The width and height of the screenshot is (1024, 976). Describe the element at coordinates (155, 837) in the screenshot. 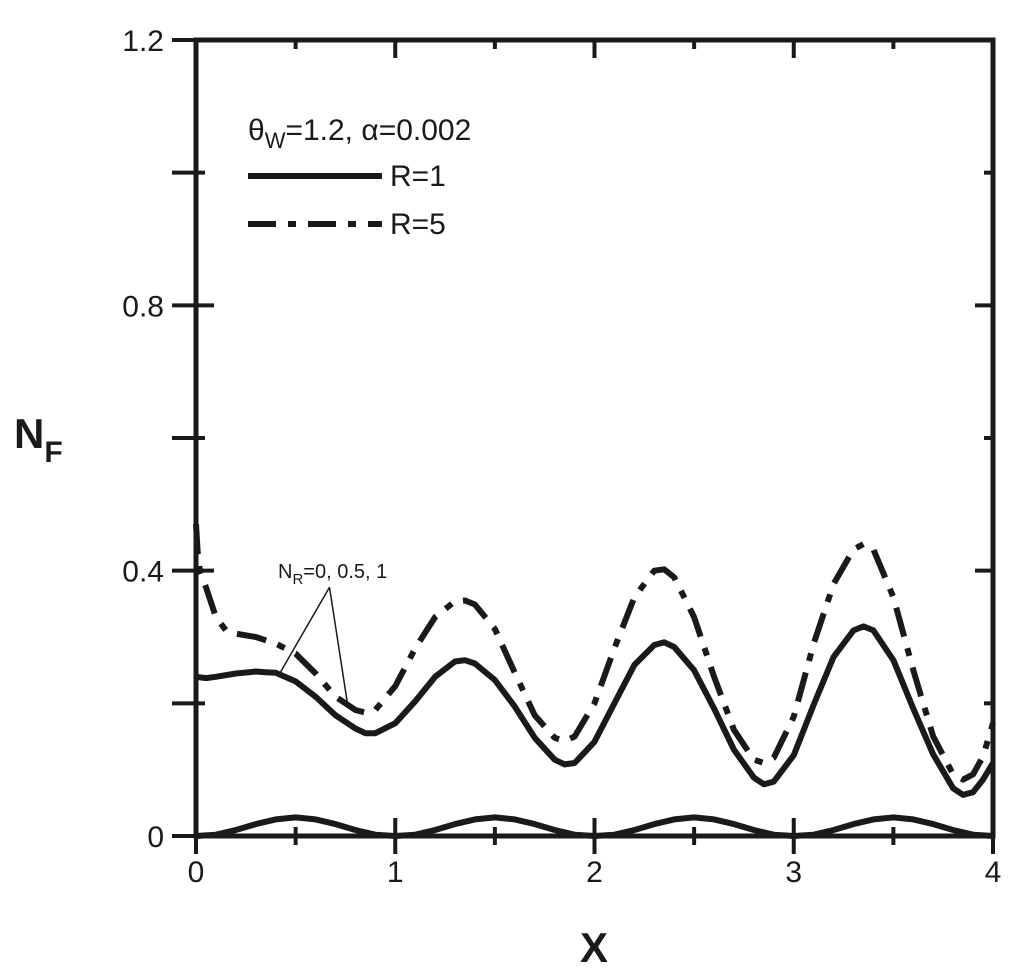

I see `y-tick-label: 0` at that location.